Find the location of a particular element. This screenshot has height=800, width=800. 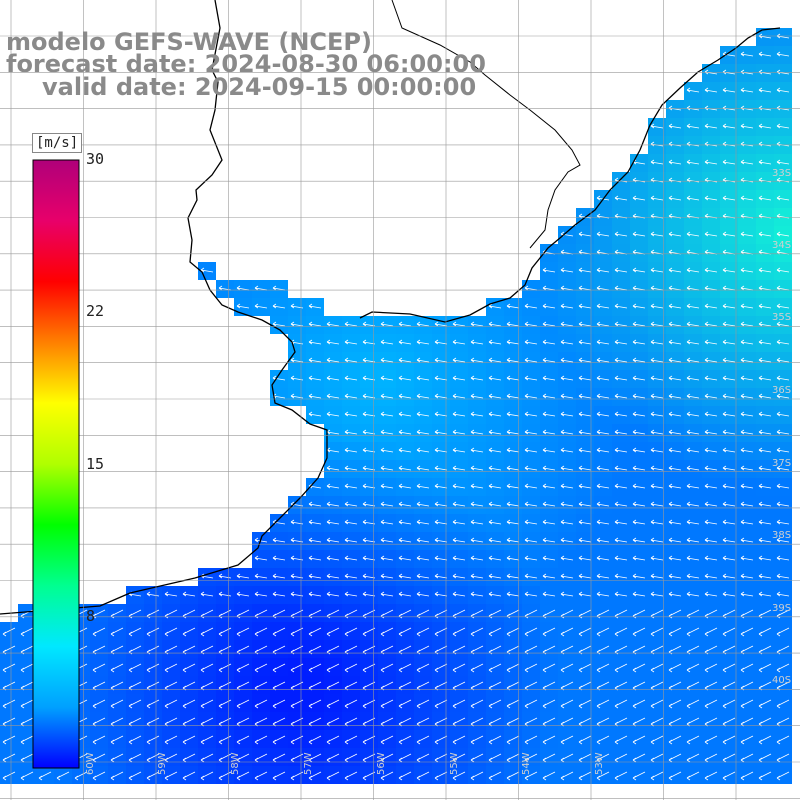

lon-label-54w: 54W is located at coordinates (526, 763).